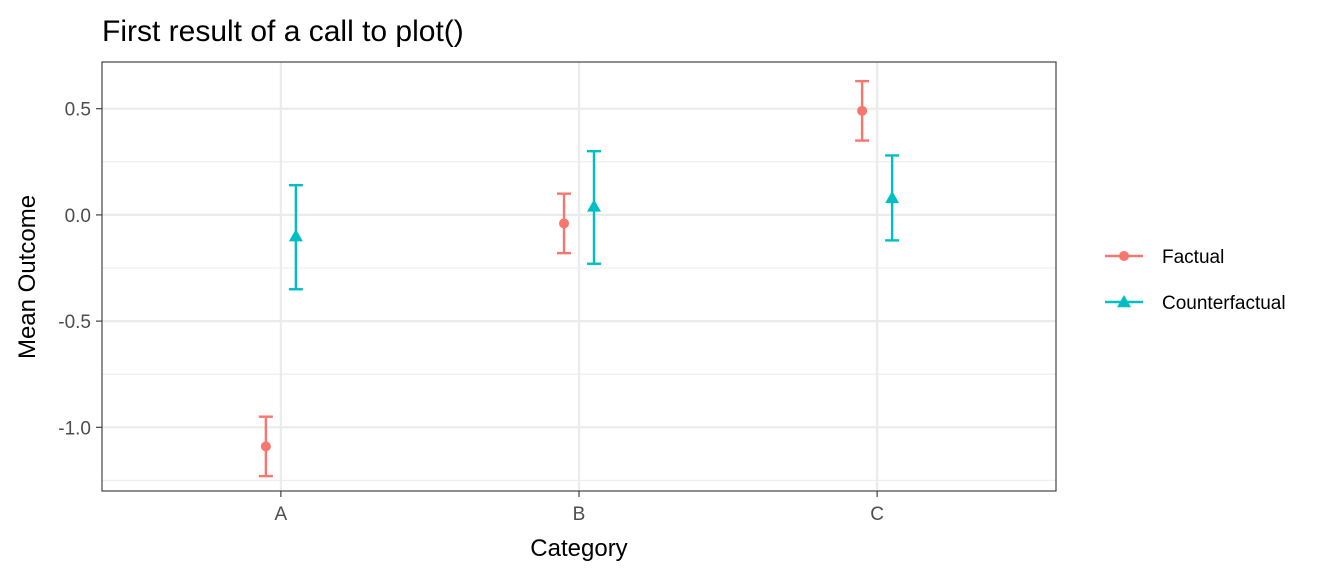 The width and height of the screenshot is (1344, 576). I want to click on x-tick-label: B, so click(579, 514).